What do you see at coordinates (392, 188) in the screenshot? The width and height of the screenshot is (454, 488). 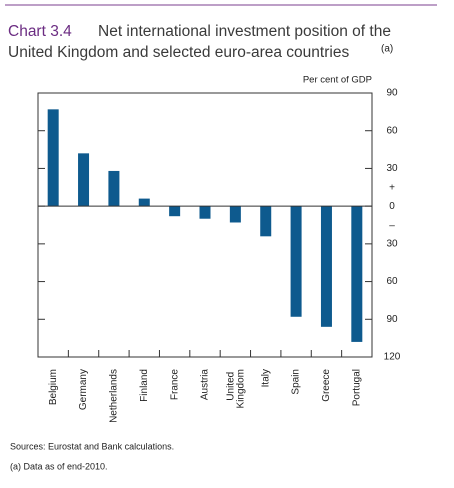 I see `sign-label: +` at bounding box center [392, 188].